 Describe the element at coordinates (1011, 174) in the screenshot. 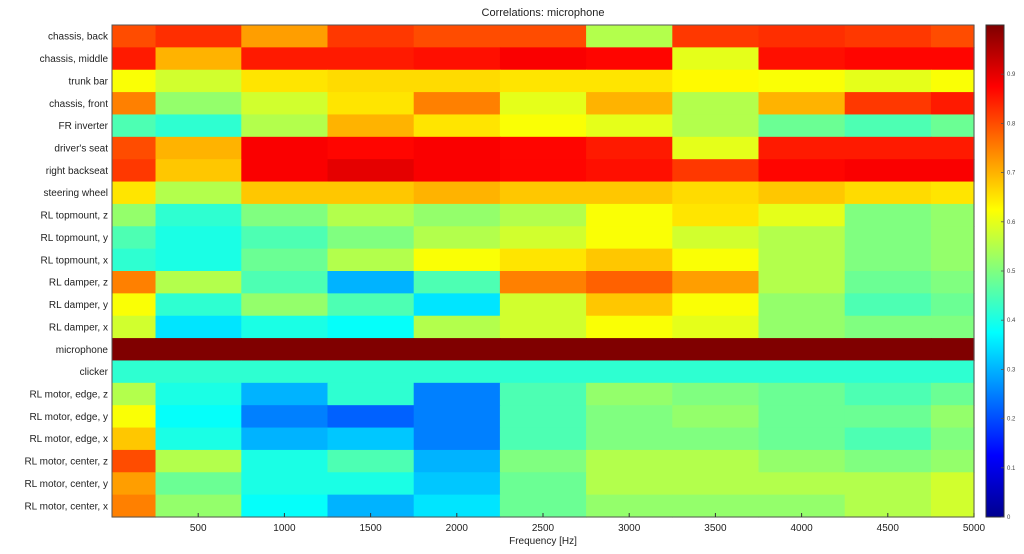

I see `colorbar-tick-label: 0.7` at that location.